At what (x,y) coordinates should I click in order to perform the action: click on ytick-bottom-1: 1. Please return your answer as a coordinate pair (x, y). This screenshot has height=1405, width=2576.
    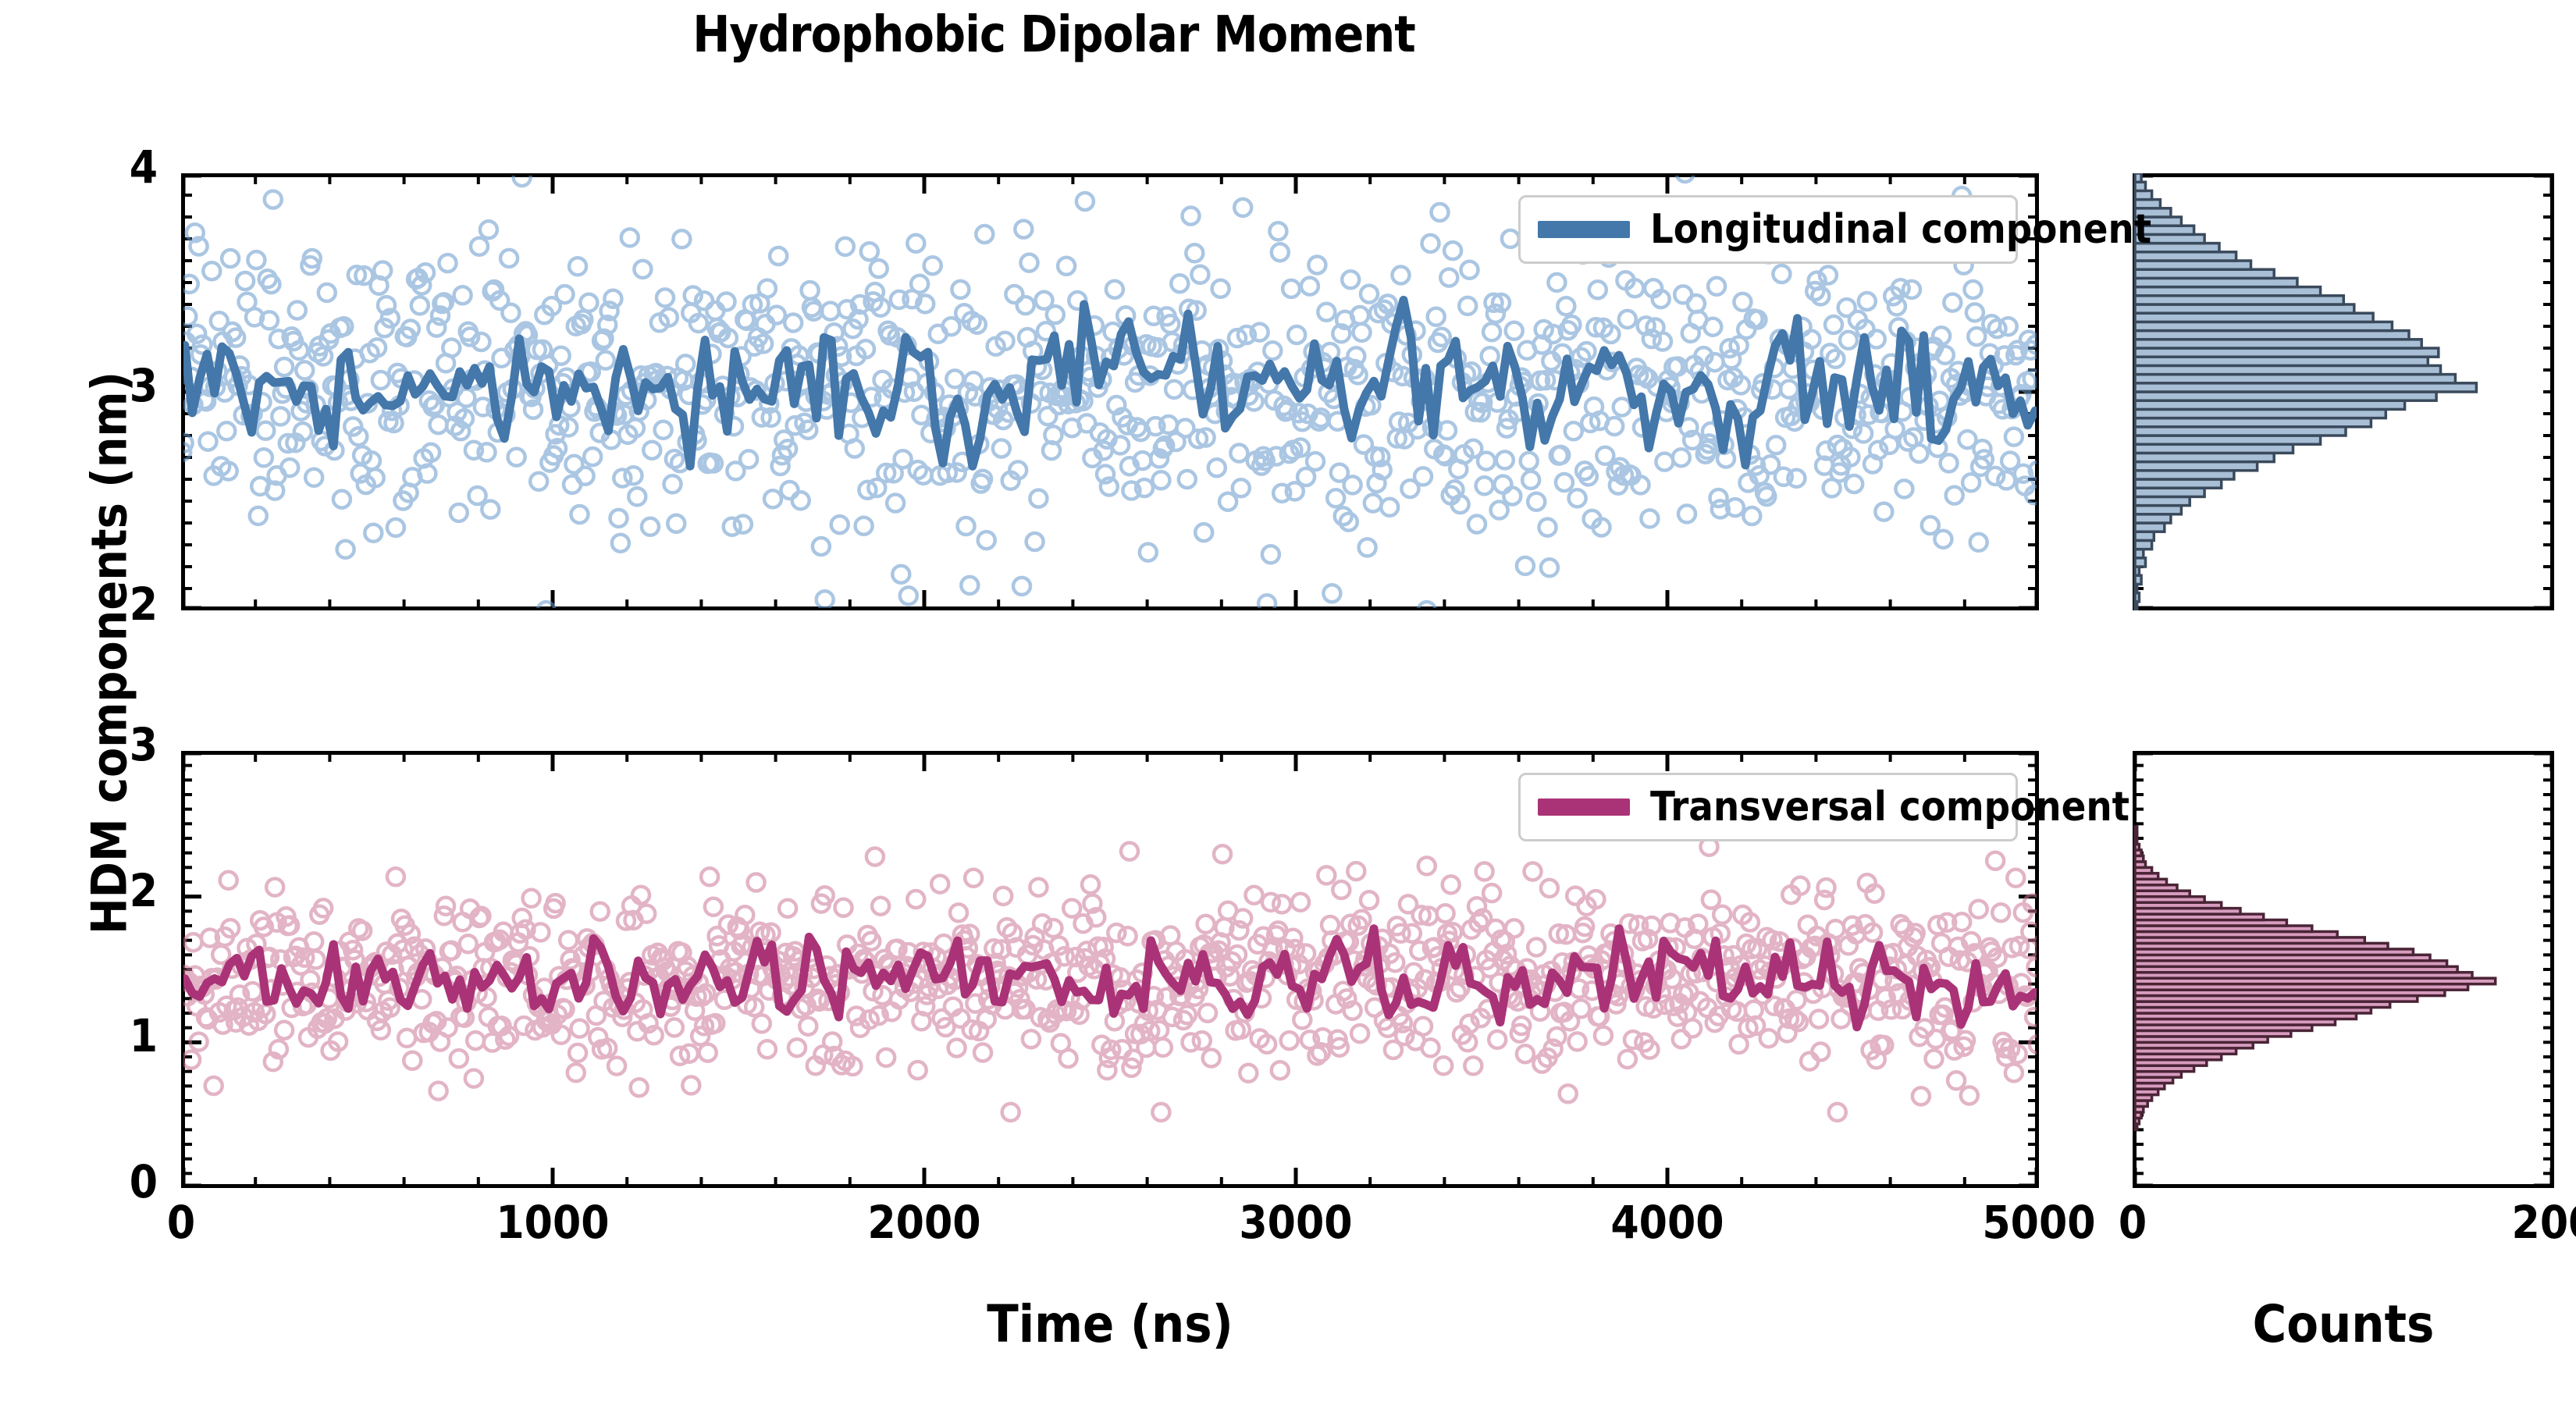
    Looking at the image, I should click on (143, 1036).